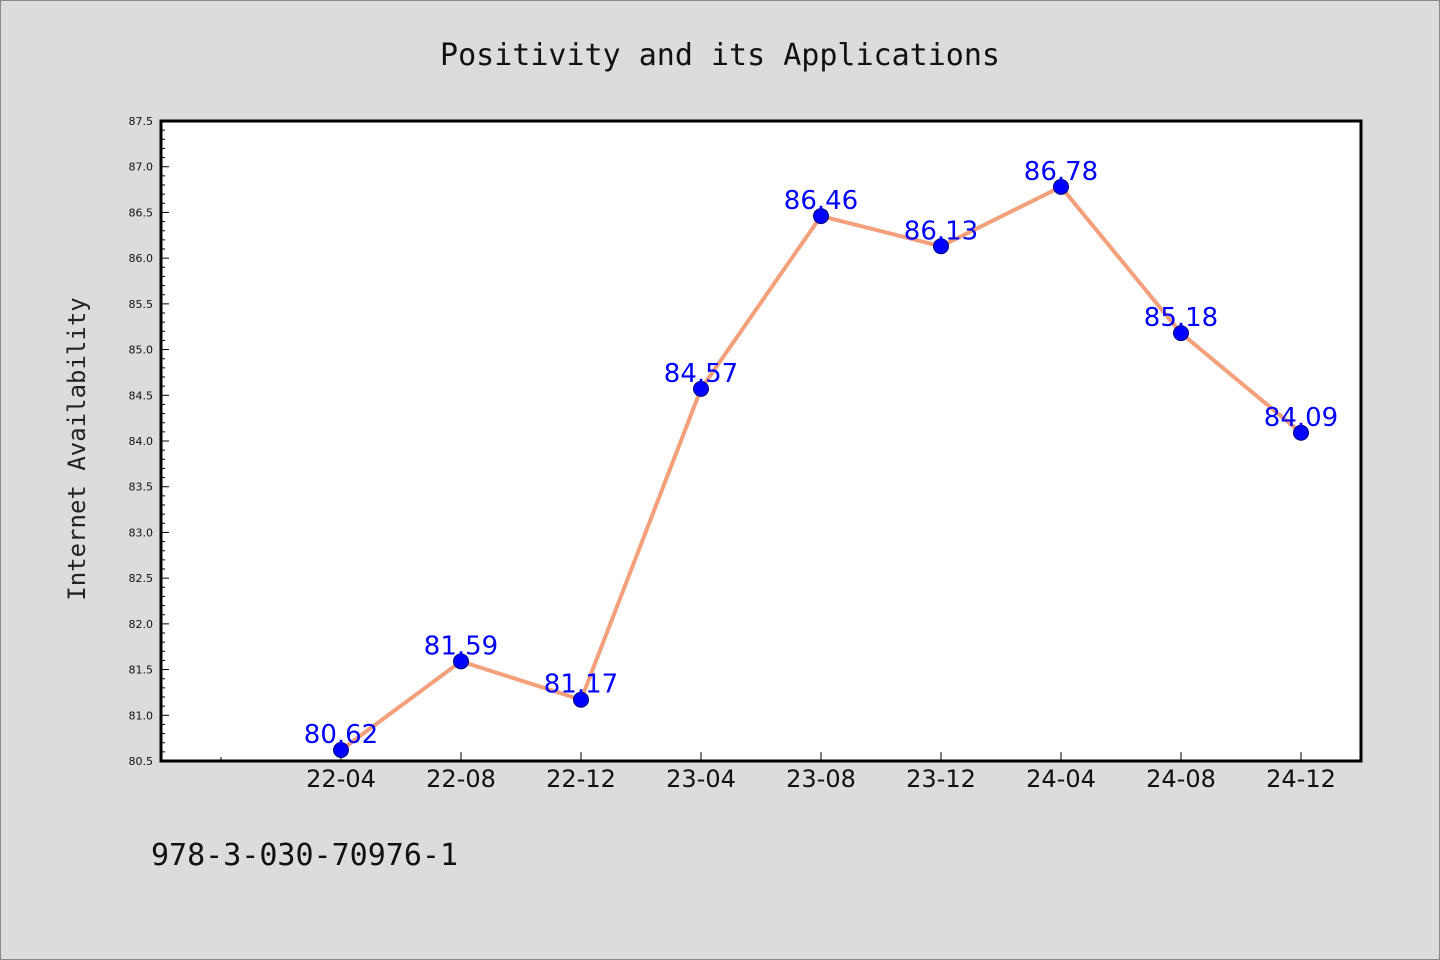 Image resolution: width=1440 pixels, height=960 pixels. I want to click on y-tick-label: 84.0, so click(141, 441).